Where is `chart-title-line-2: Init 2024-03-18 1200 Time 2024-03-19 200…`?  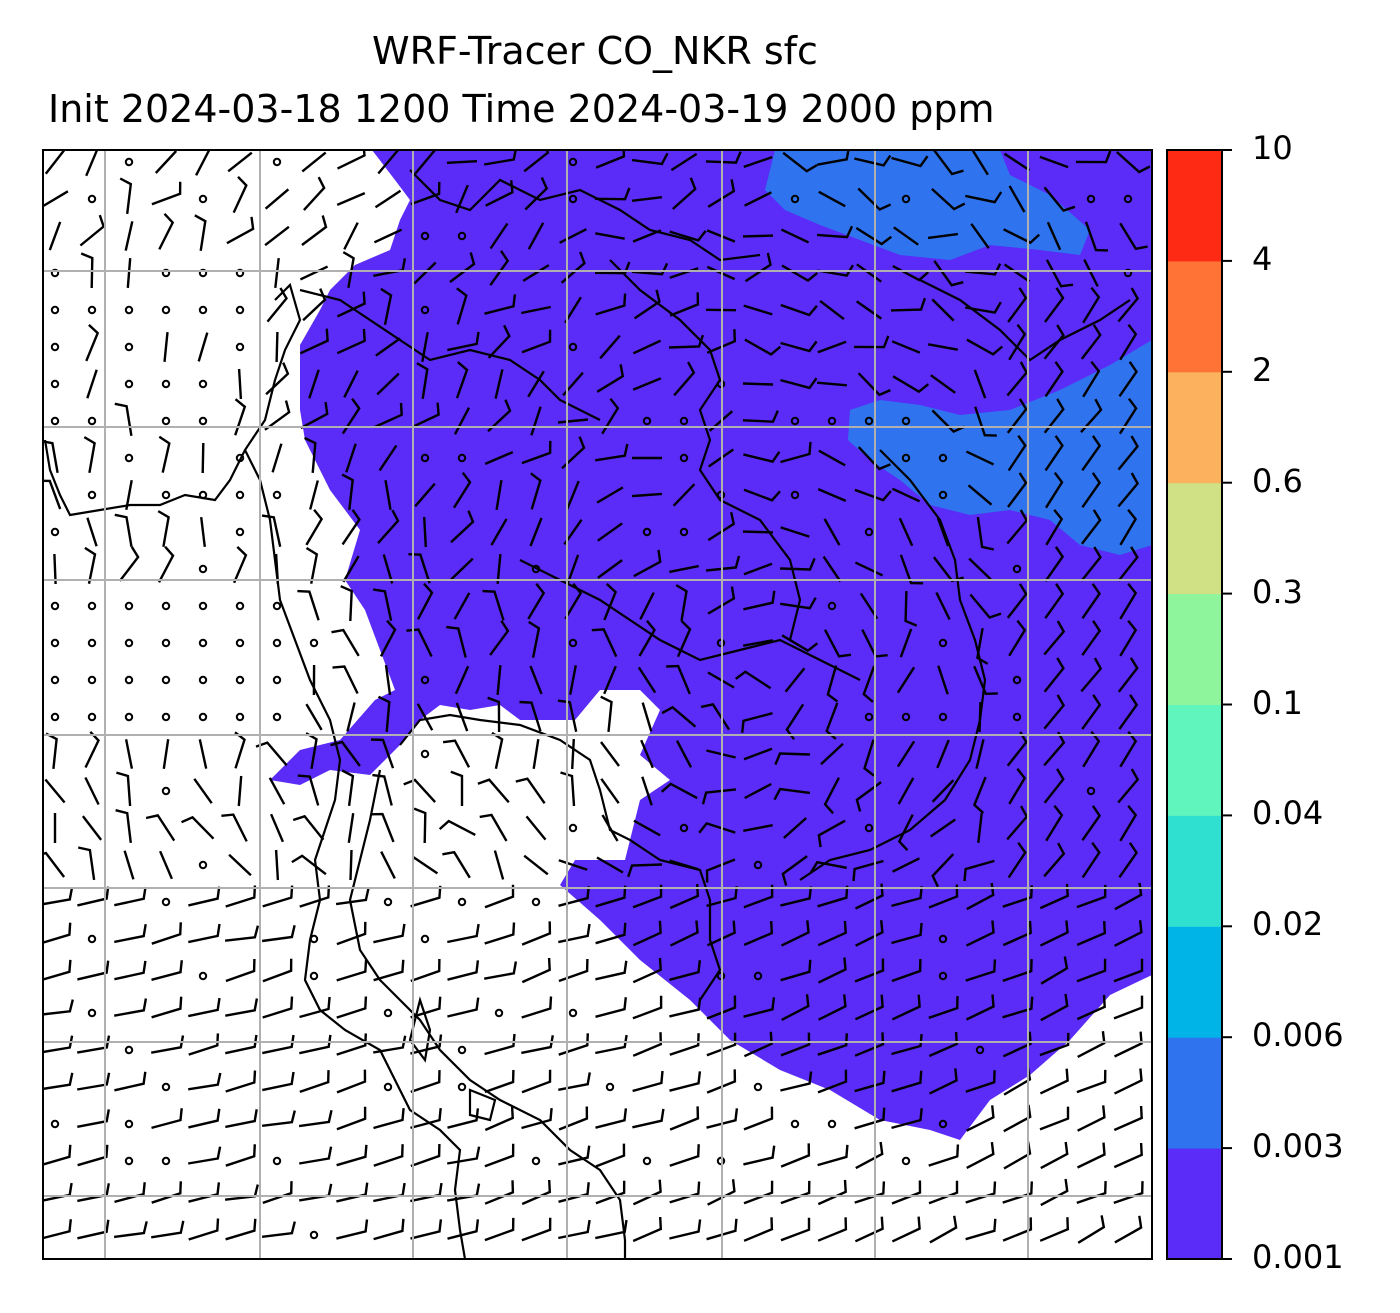 chart-title-line-2: Init 2024-03-18 1200 Time 2024-03-19 200… is located at coordinates (521, 109).